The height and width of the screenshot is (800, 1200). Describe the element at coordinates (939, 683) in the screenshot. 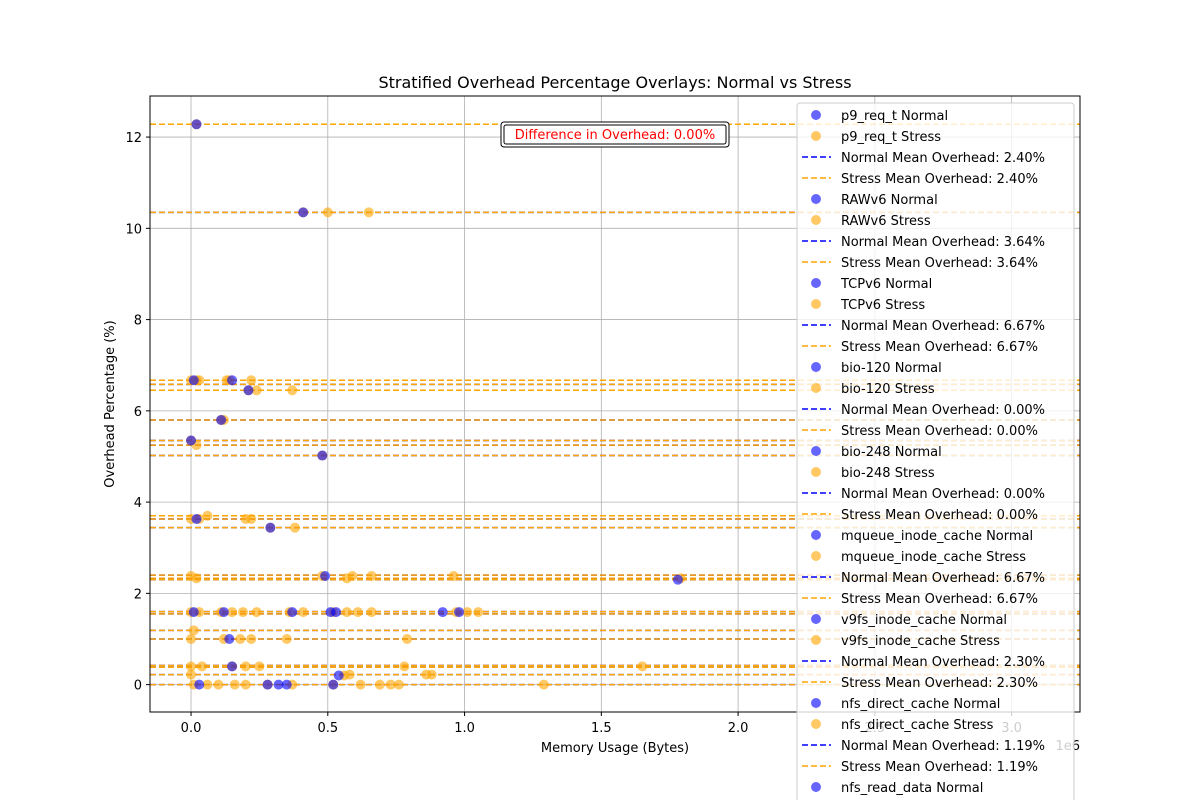

I see `legend-label: Stress Mean Overhead: 2.30%` at that location.